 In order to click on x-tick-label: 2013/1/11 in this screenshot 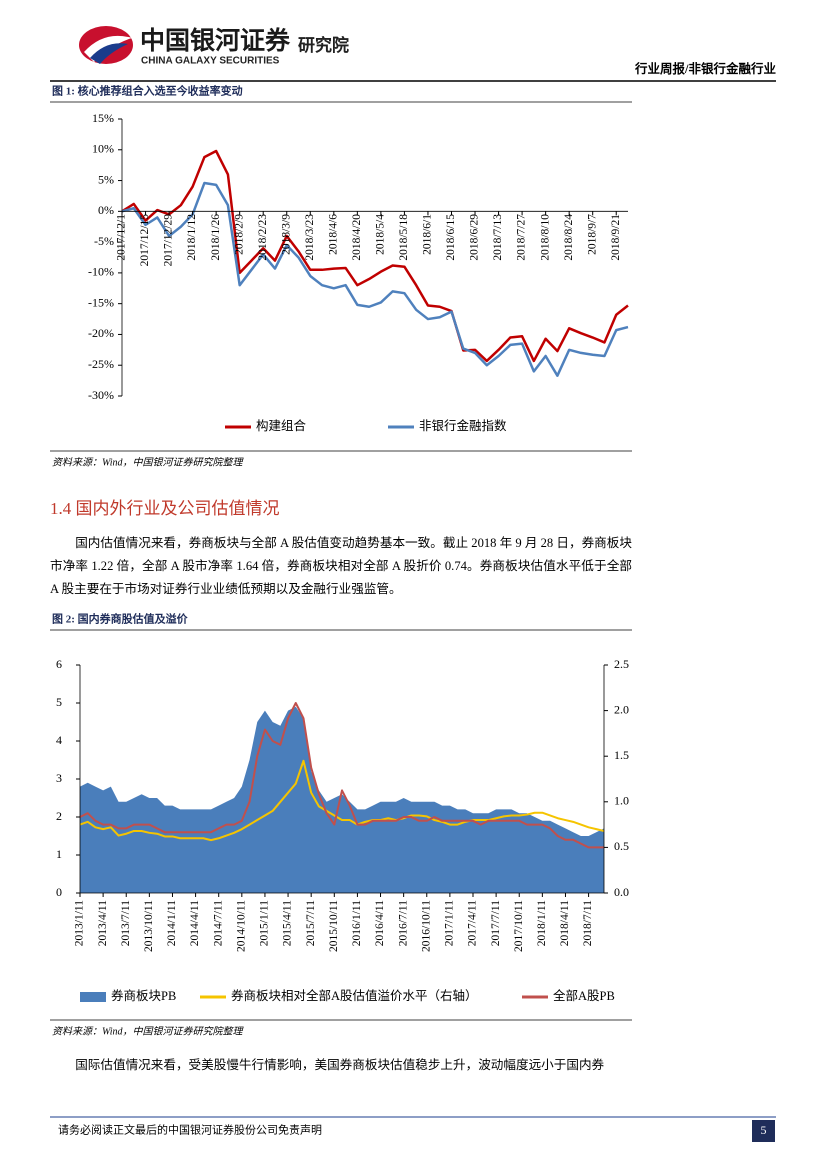, I will do `click(80, 923)`.